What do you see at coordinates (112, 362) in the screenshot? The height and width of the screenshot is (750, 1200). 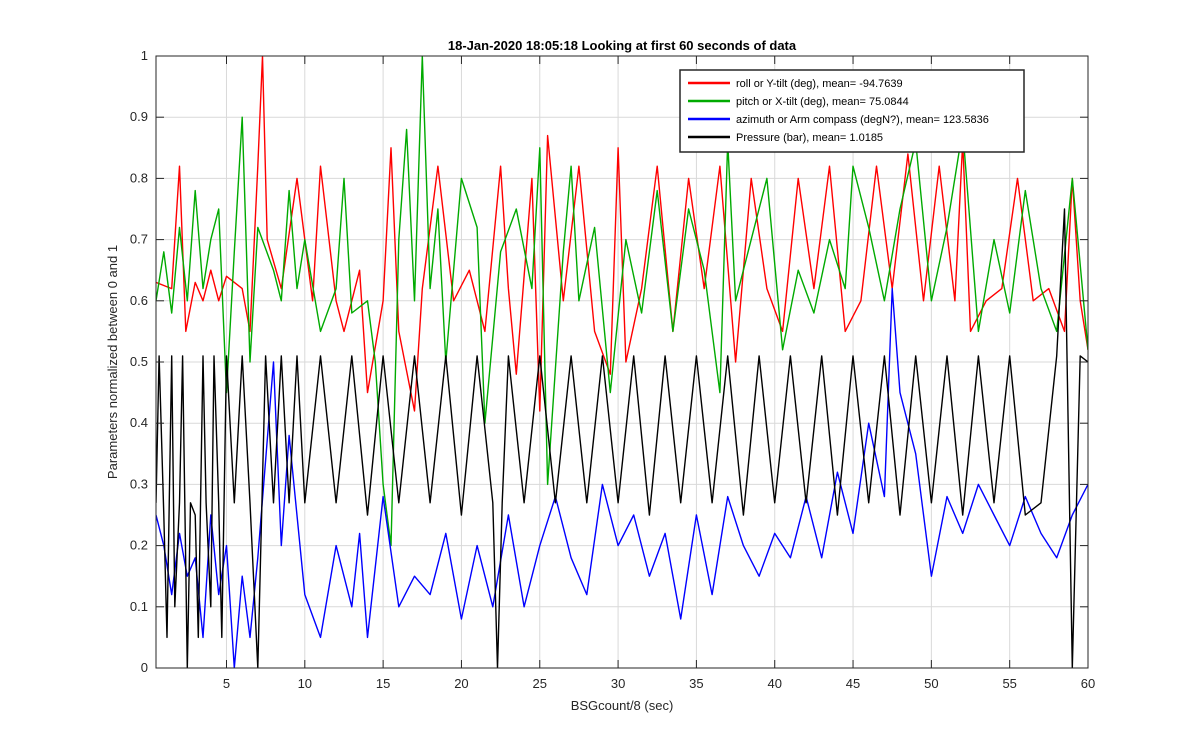 I see `y-axis-label: Parameters normalized between 0 and 1` at bounding box center [112, 362].